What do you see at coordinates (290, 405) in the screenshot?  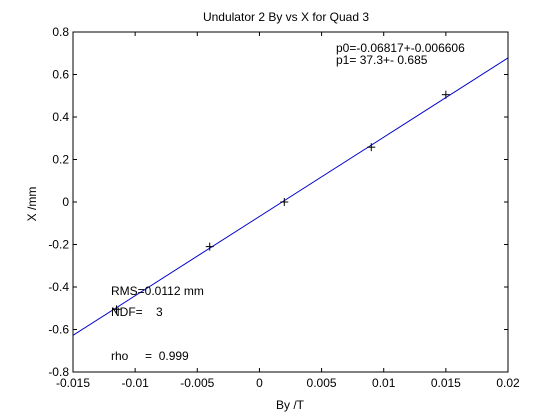 I see `x-axis-label: By /T` at bounding box center [290, 405].